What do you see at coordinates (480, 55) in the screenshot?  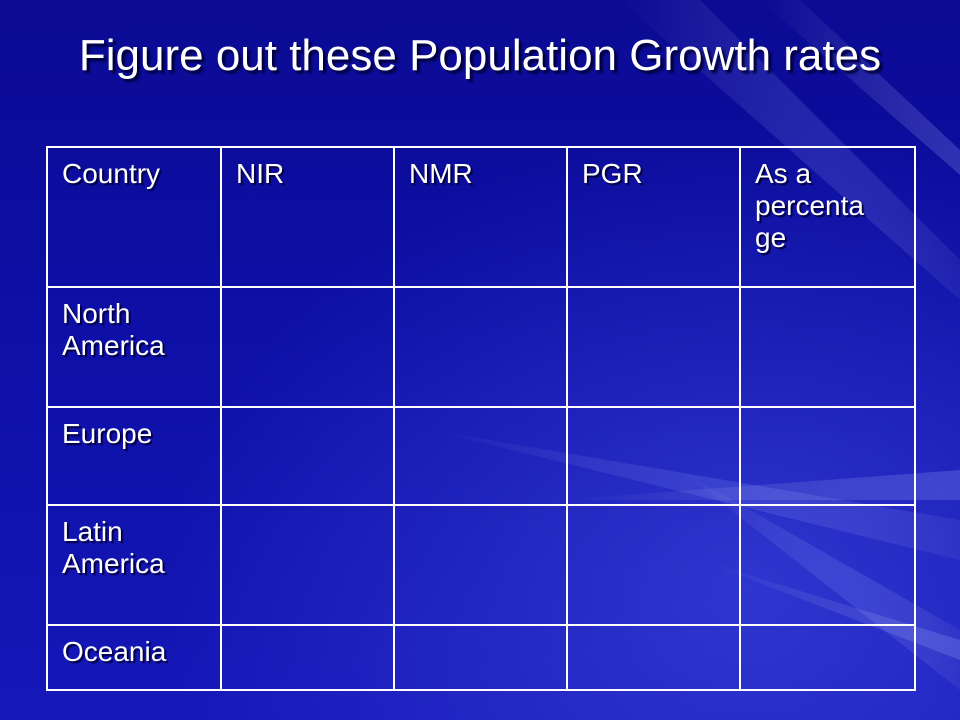 I see `slide-title: Figure out these Population Growth rates` at bounding box center [480, 55].